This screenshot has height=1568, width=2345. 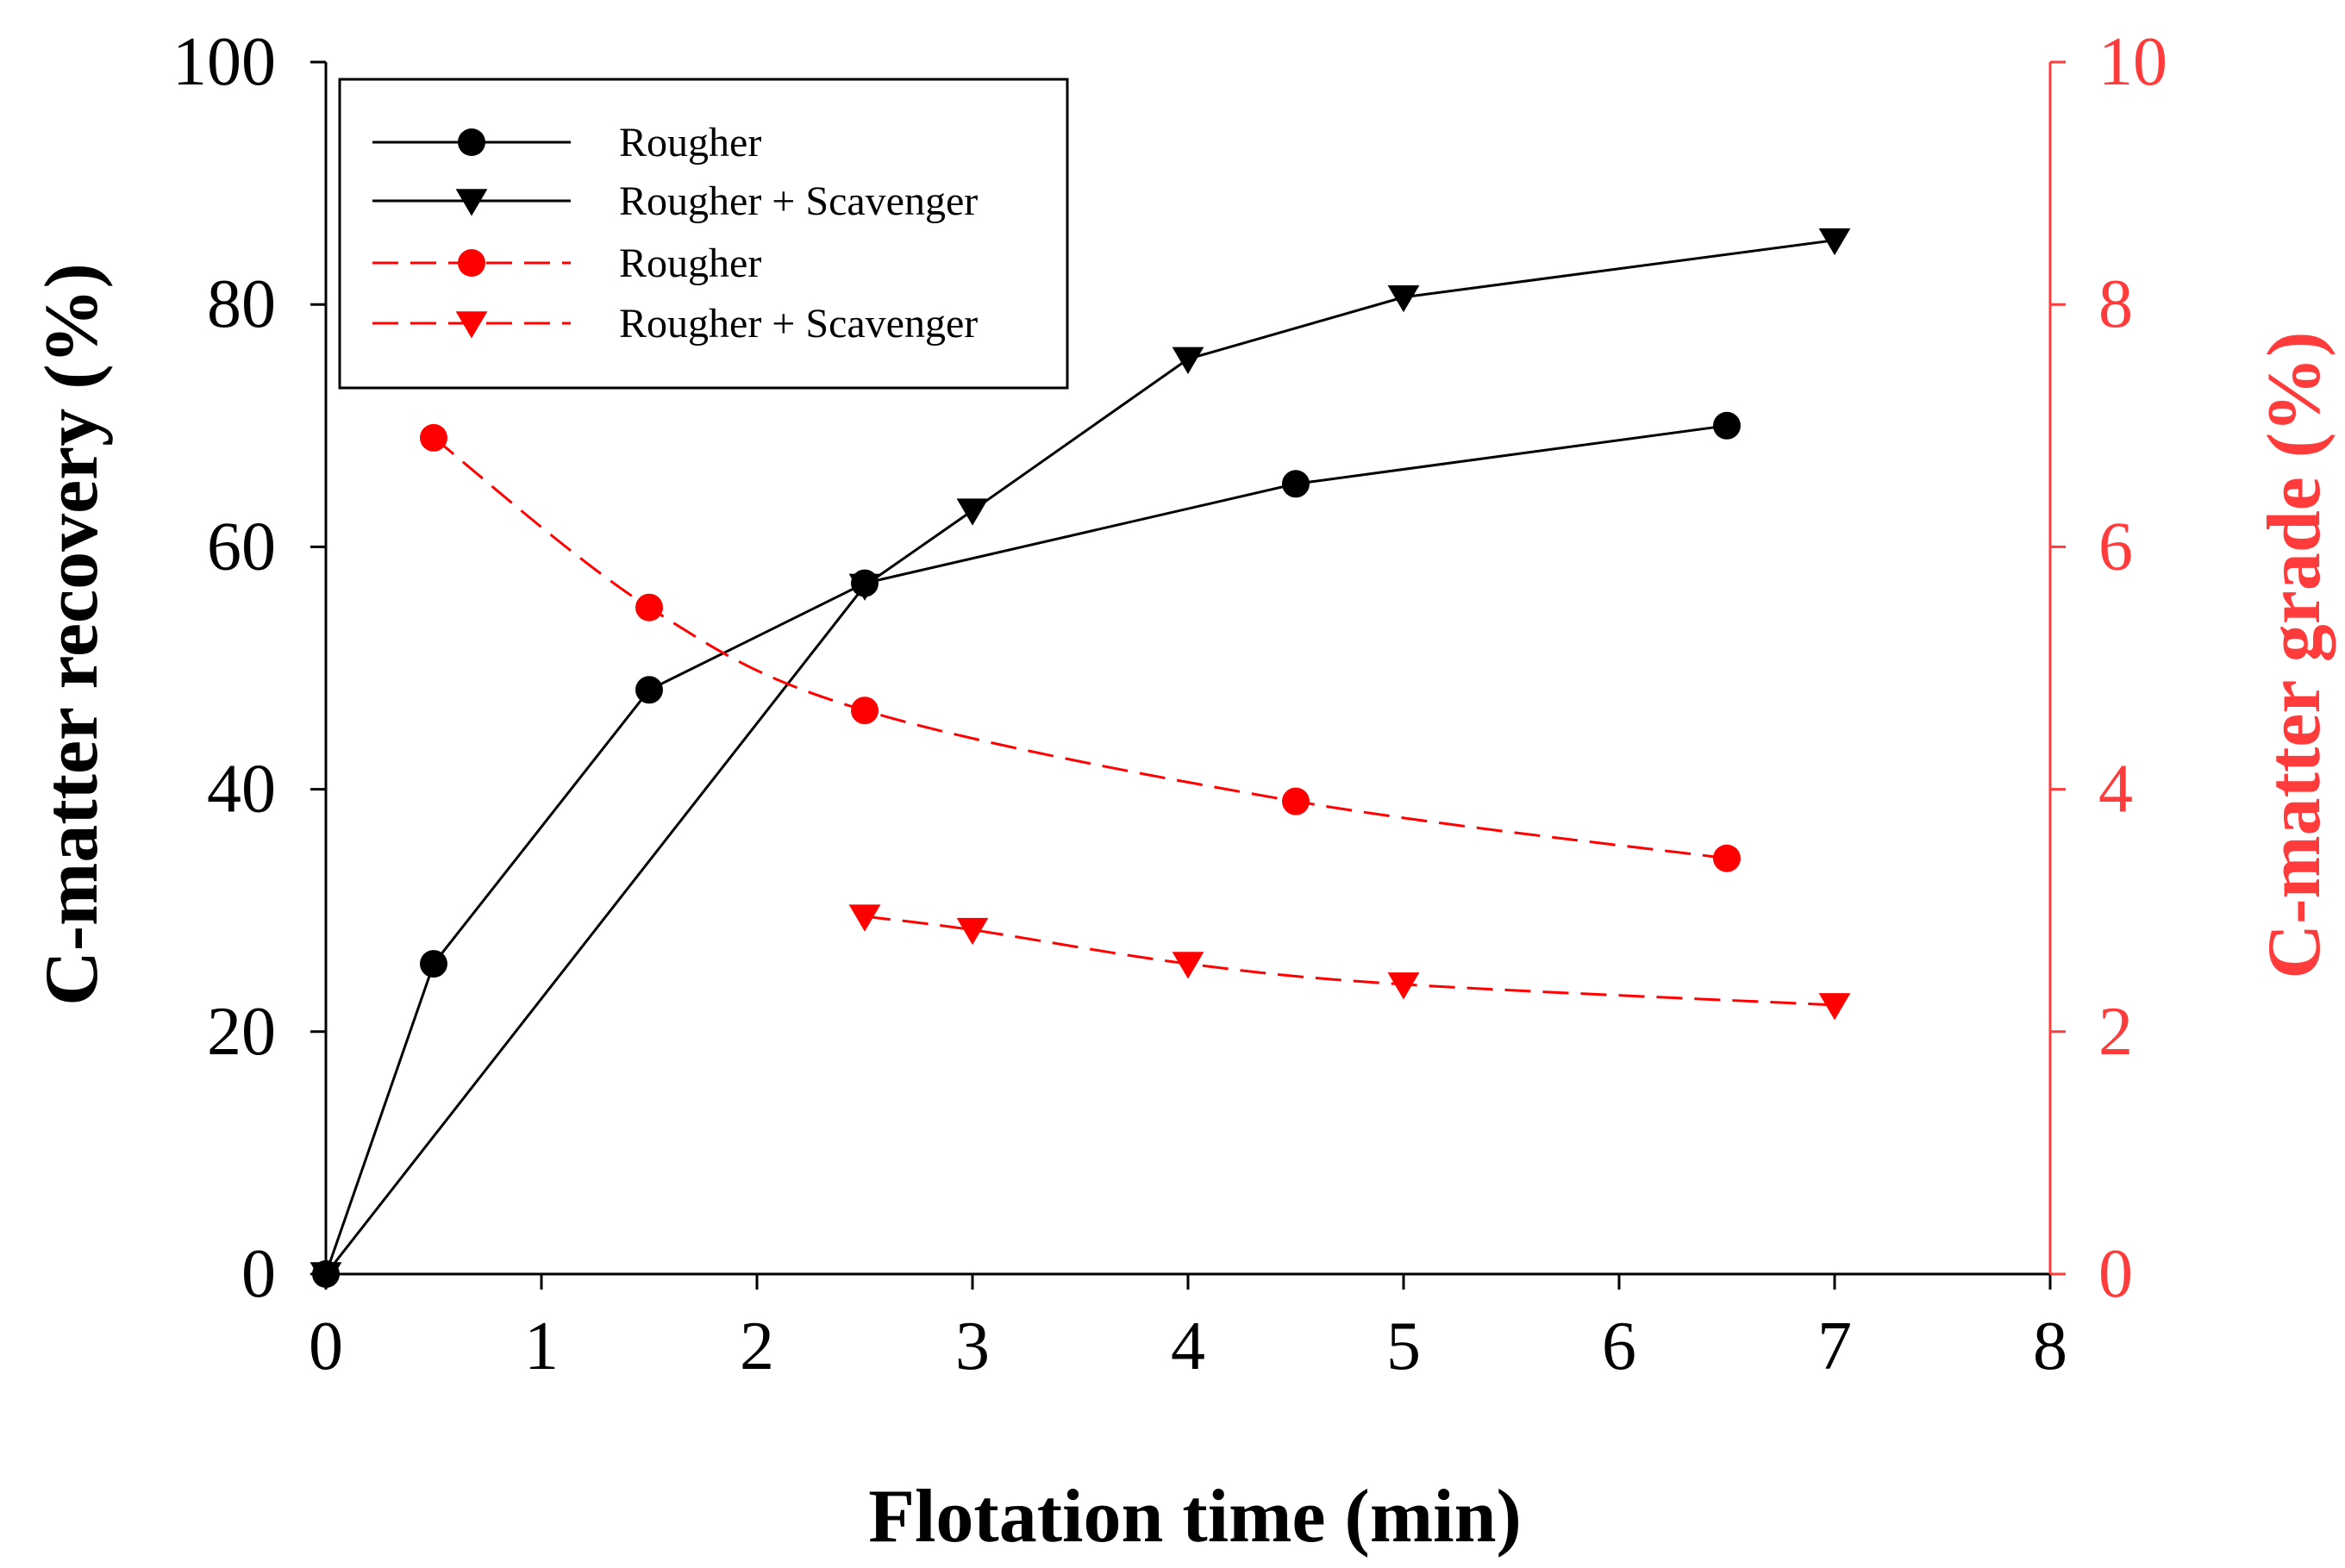 What do you see at coordinates (1619, 1346) in the screenshot?
I see `x-tick-label: 6` at bounding box center [1619, 1346].